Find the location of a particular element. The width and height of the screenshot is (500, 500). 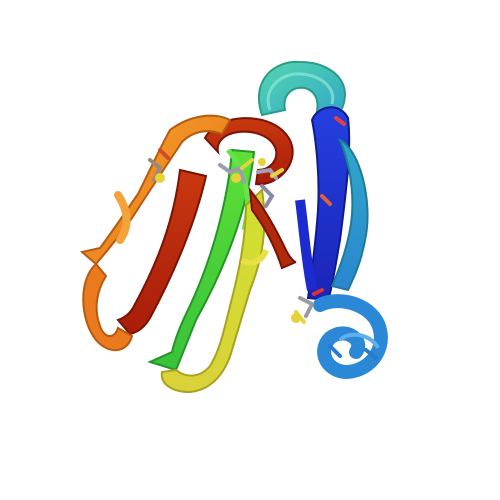

red-loop-top is located at coordinates (250, 193).